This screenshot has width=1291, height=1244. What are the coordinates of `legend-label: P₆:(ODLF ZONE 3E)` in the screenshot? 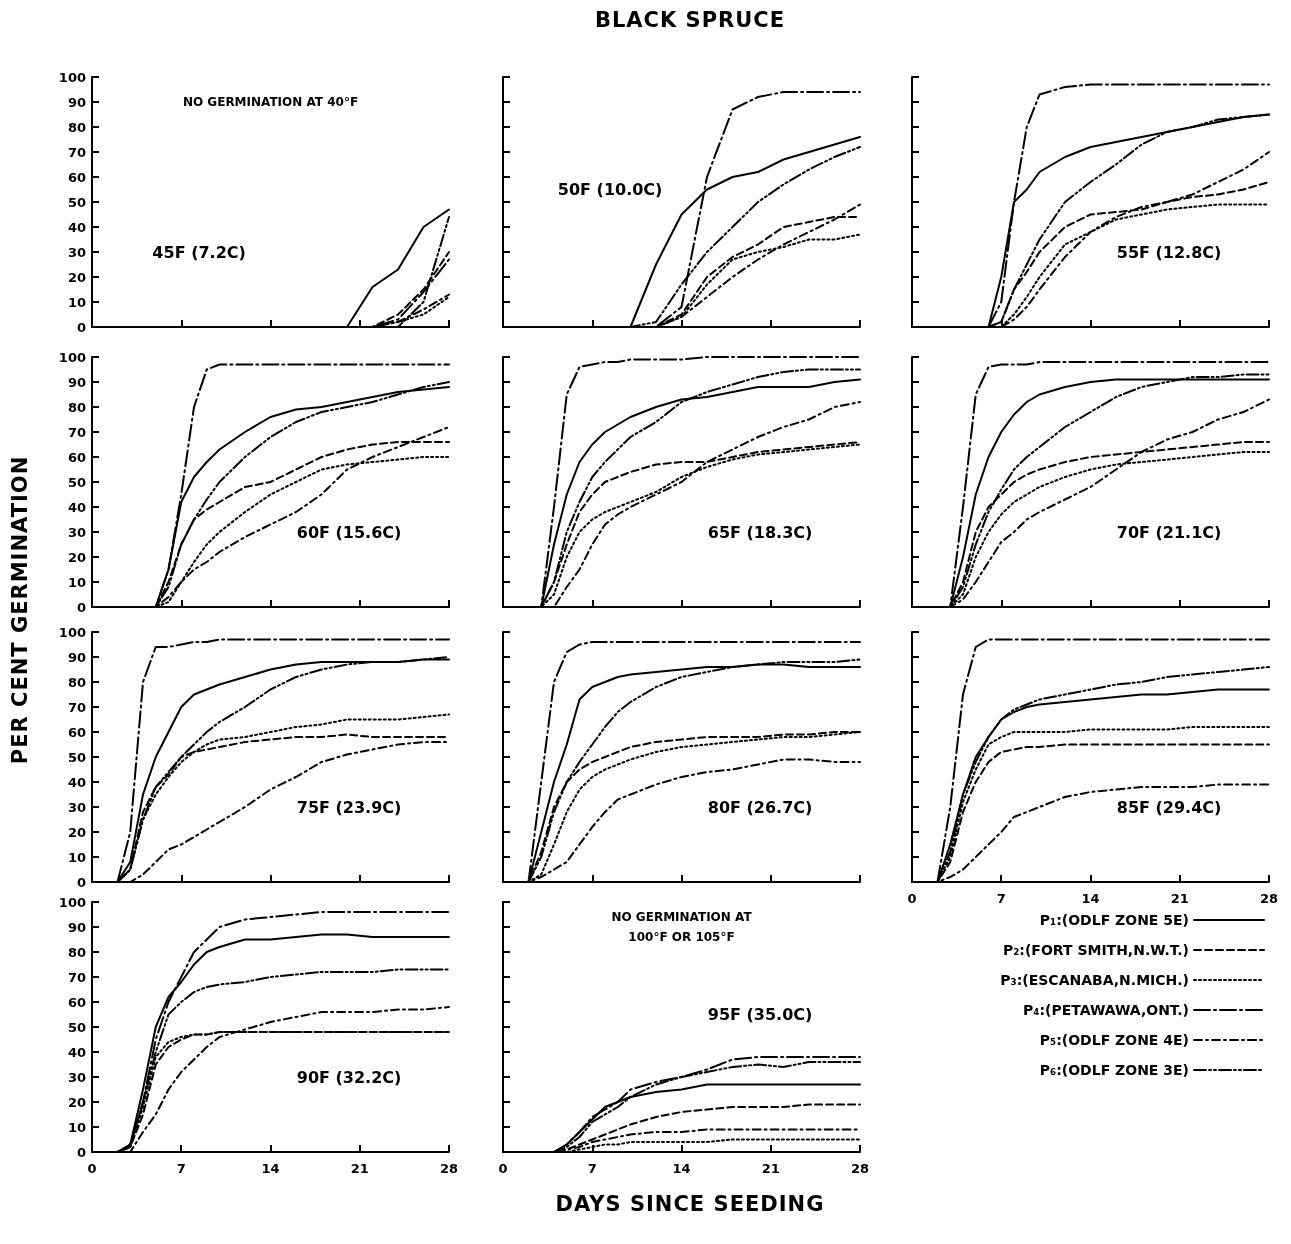 It's located at (1114, 1070).